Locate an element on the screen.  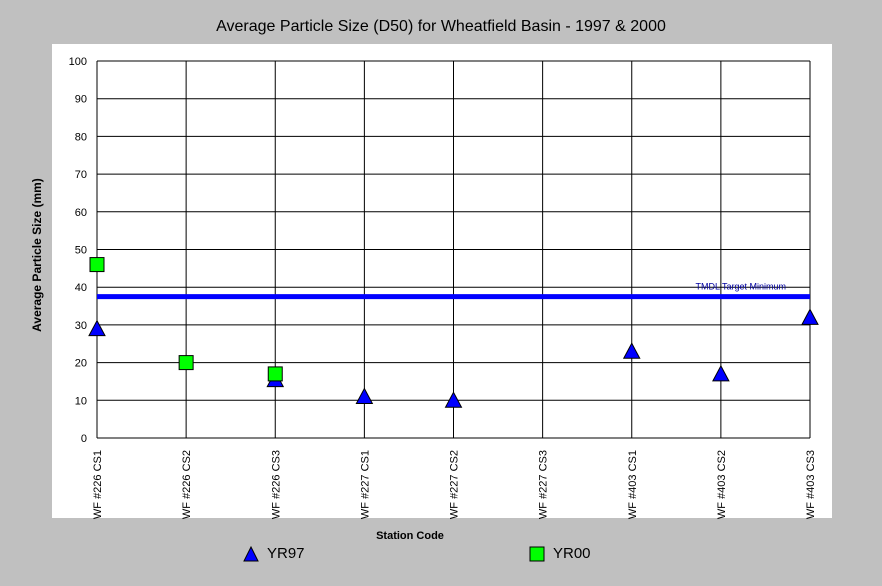
x-tick-label: WF #403 CS3 is located at coordinates (811, 484).